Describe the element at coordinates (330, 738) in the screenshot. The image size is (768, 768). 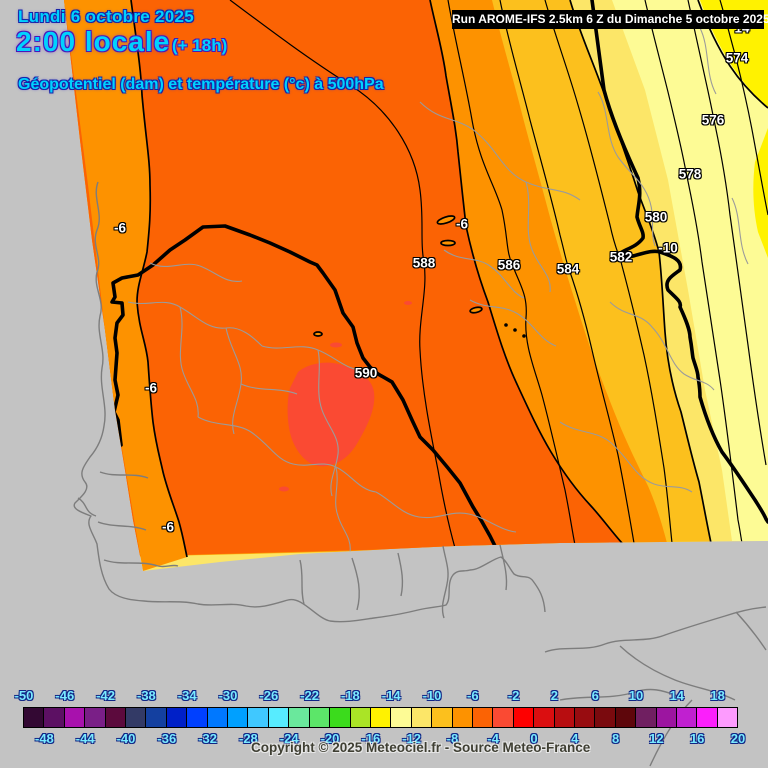
I see `scale-tick-label: -20` at that location.